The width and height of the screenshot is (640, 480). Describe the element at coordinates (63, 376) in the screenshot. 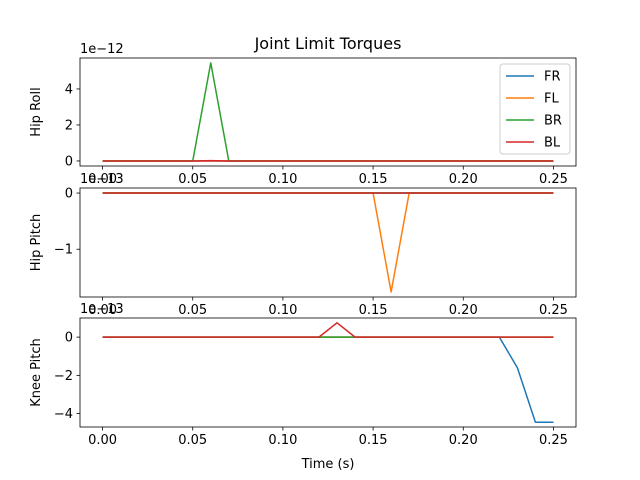

I see `y-tick-label: −2` at that location.